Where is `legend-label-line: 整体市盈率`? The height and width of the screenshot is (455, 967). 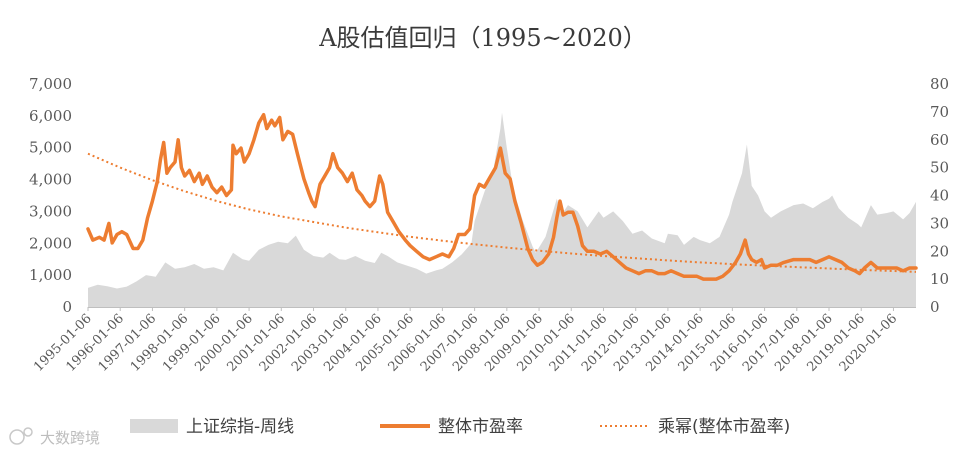
legend-label-line: 整体市盈率 is located at coordinates (480, 427).